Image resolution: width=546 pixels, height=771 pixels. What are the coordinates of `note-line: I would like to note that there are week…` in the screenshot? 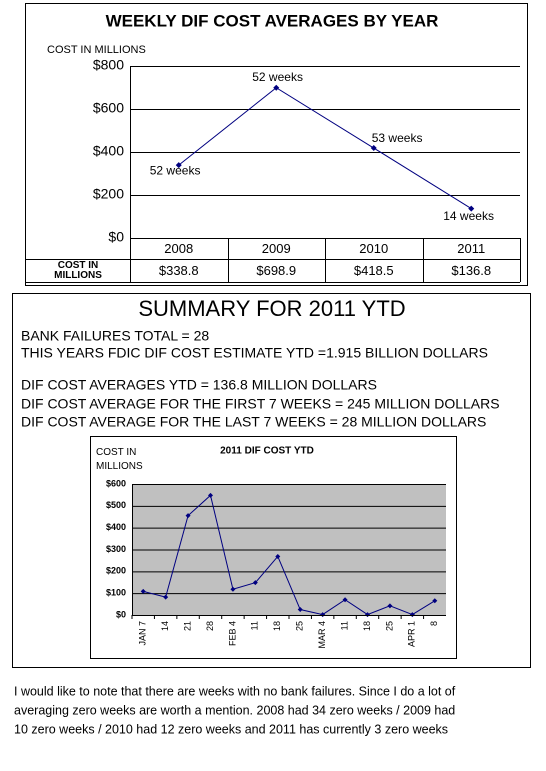 It's located at (235, 691).